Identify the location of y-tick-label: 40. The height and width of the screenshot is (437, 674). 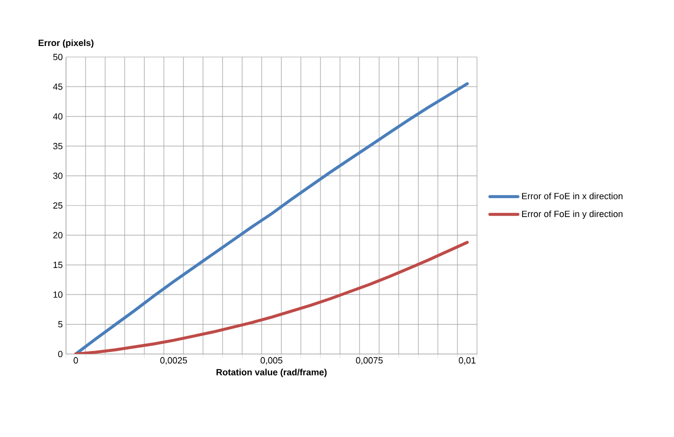
(57, 116).